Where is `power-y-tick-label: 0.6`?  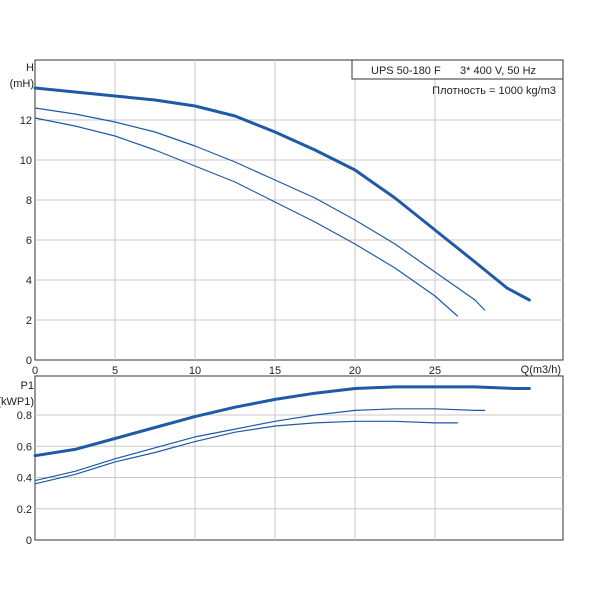 power-y-tick-label: 0.6 is located at coordinates (24, 447).